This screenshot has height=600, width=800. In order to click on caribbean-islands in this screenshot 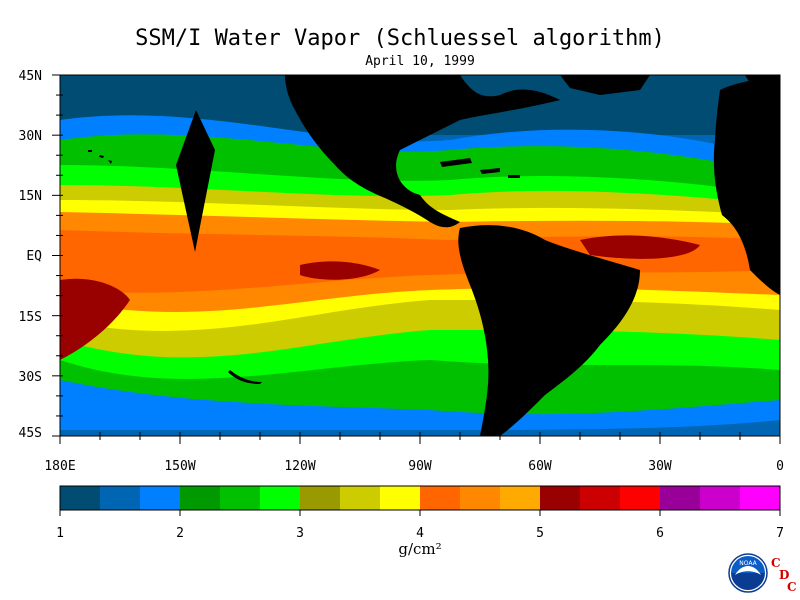, I will do `click(480, 168)`.